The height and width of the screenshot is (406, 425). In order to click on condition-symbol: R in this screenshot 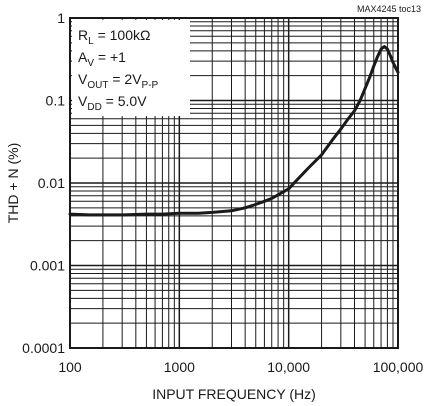, I will do `click(83, 35)`.